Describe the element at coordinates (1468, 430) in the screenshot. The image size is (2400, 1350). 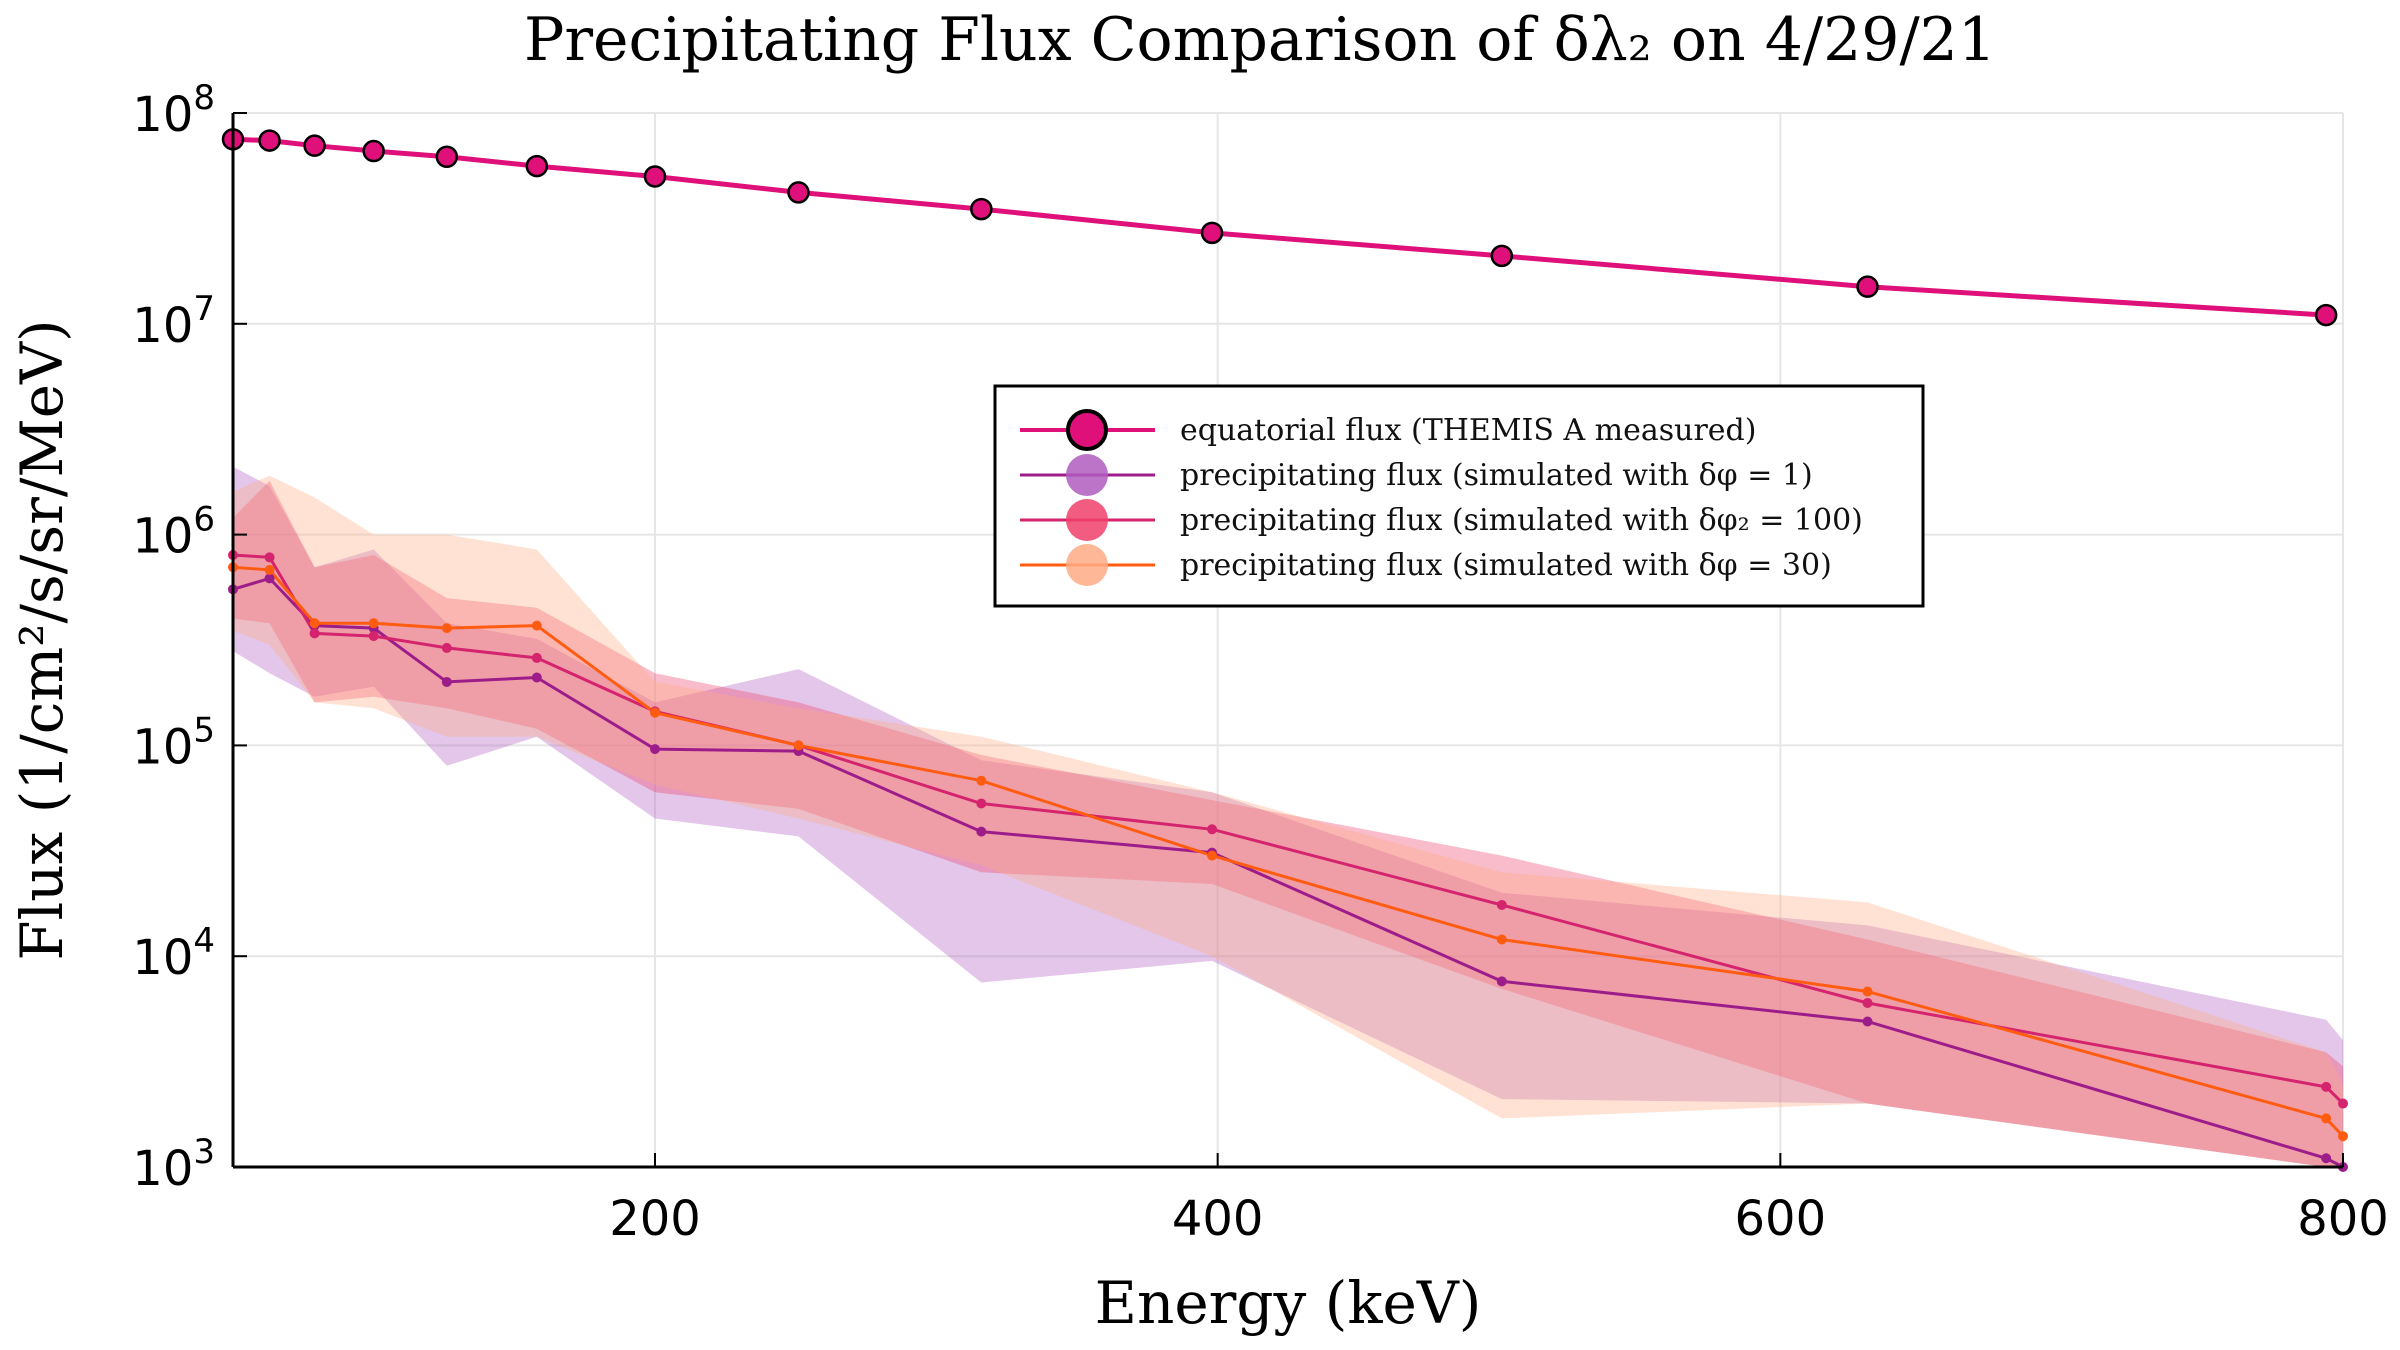
I see `legend-label: equatorial flux (THEMIS A measured)` at that location.